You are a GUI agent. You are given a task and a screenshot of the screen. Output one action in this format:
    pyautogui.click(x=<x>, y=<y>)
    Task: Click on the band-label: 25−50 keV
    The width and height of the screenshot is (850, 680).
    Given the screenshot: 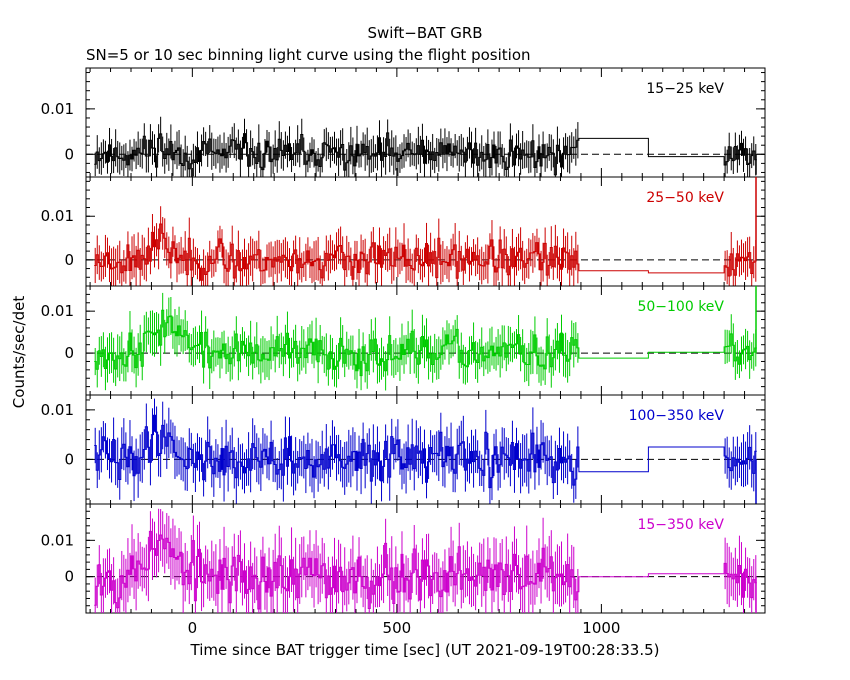 What is the action you would take?
    pyautogui.click(x=685, y=198)
    